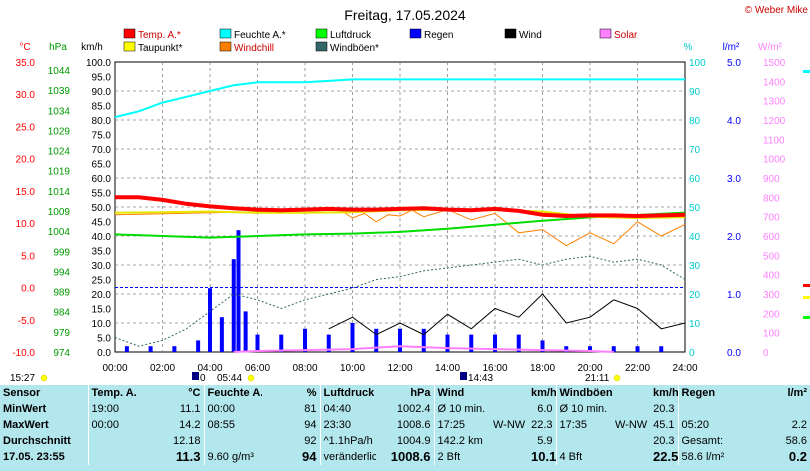 Image resolution: width=810 pixels, height=471 pixels. Describe the element at coordinates (509, 441) in the screenshot. I see `wind-dir` at that location.